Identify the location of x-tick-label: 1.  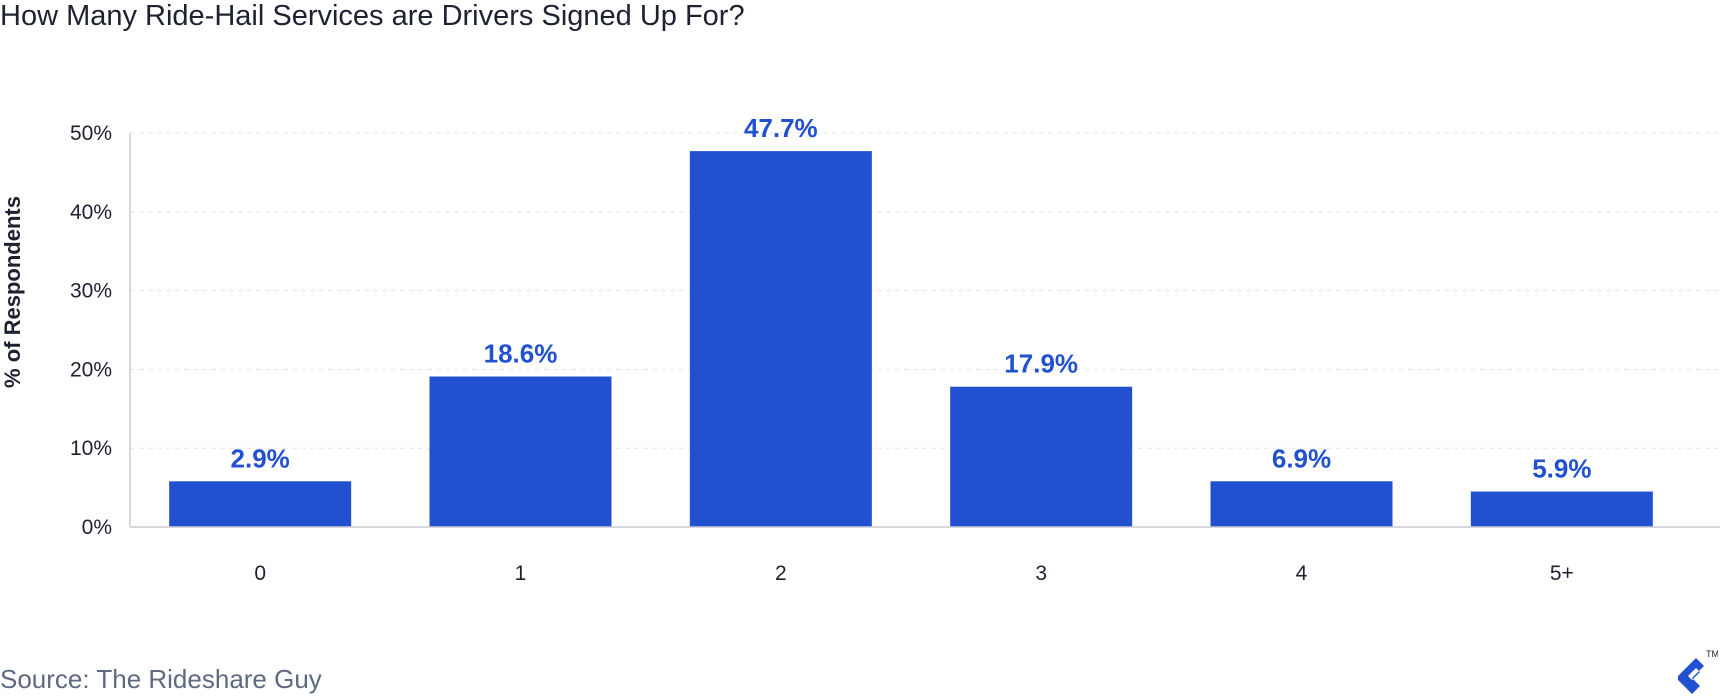
(521, 573).